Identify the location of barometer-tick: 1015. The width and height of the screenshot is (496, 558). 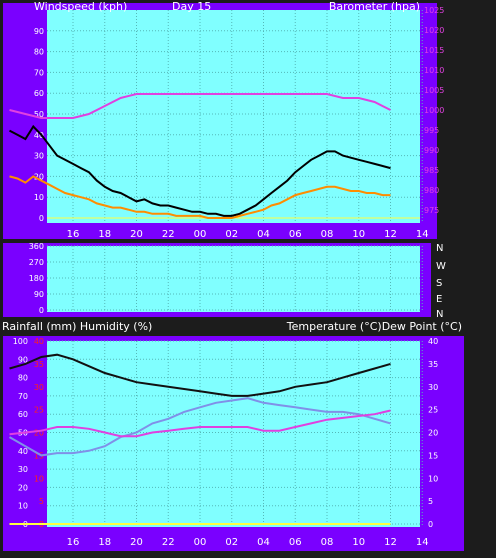
(434, 50).